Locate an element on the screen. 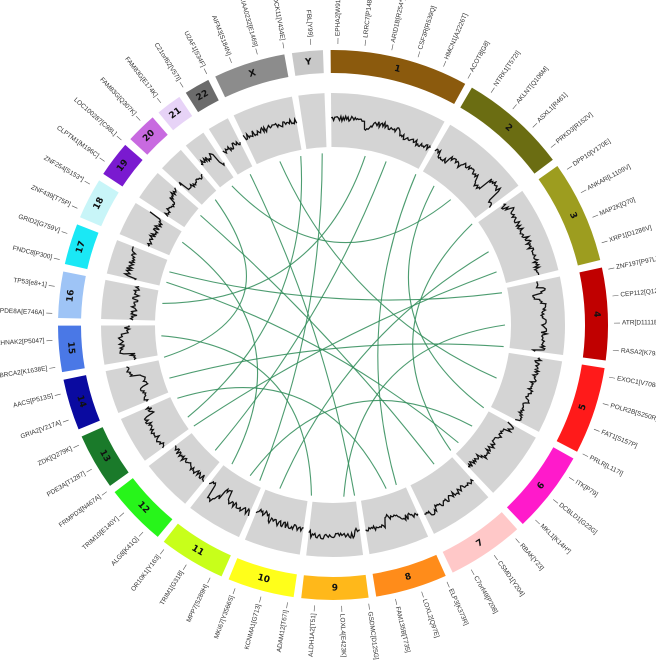 The image size is (656, 661). chromosome-segment-x is located at coordinates (252, 76).